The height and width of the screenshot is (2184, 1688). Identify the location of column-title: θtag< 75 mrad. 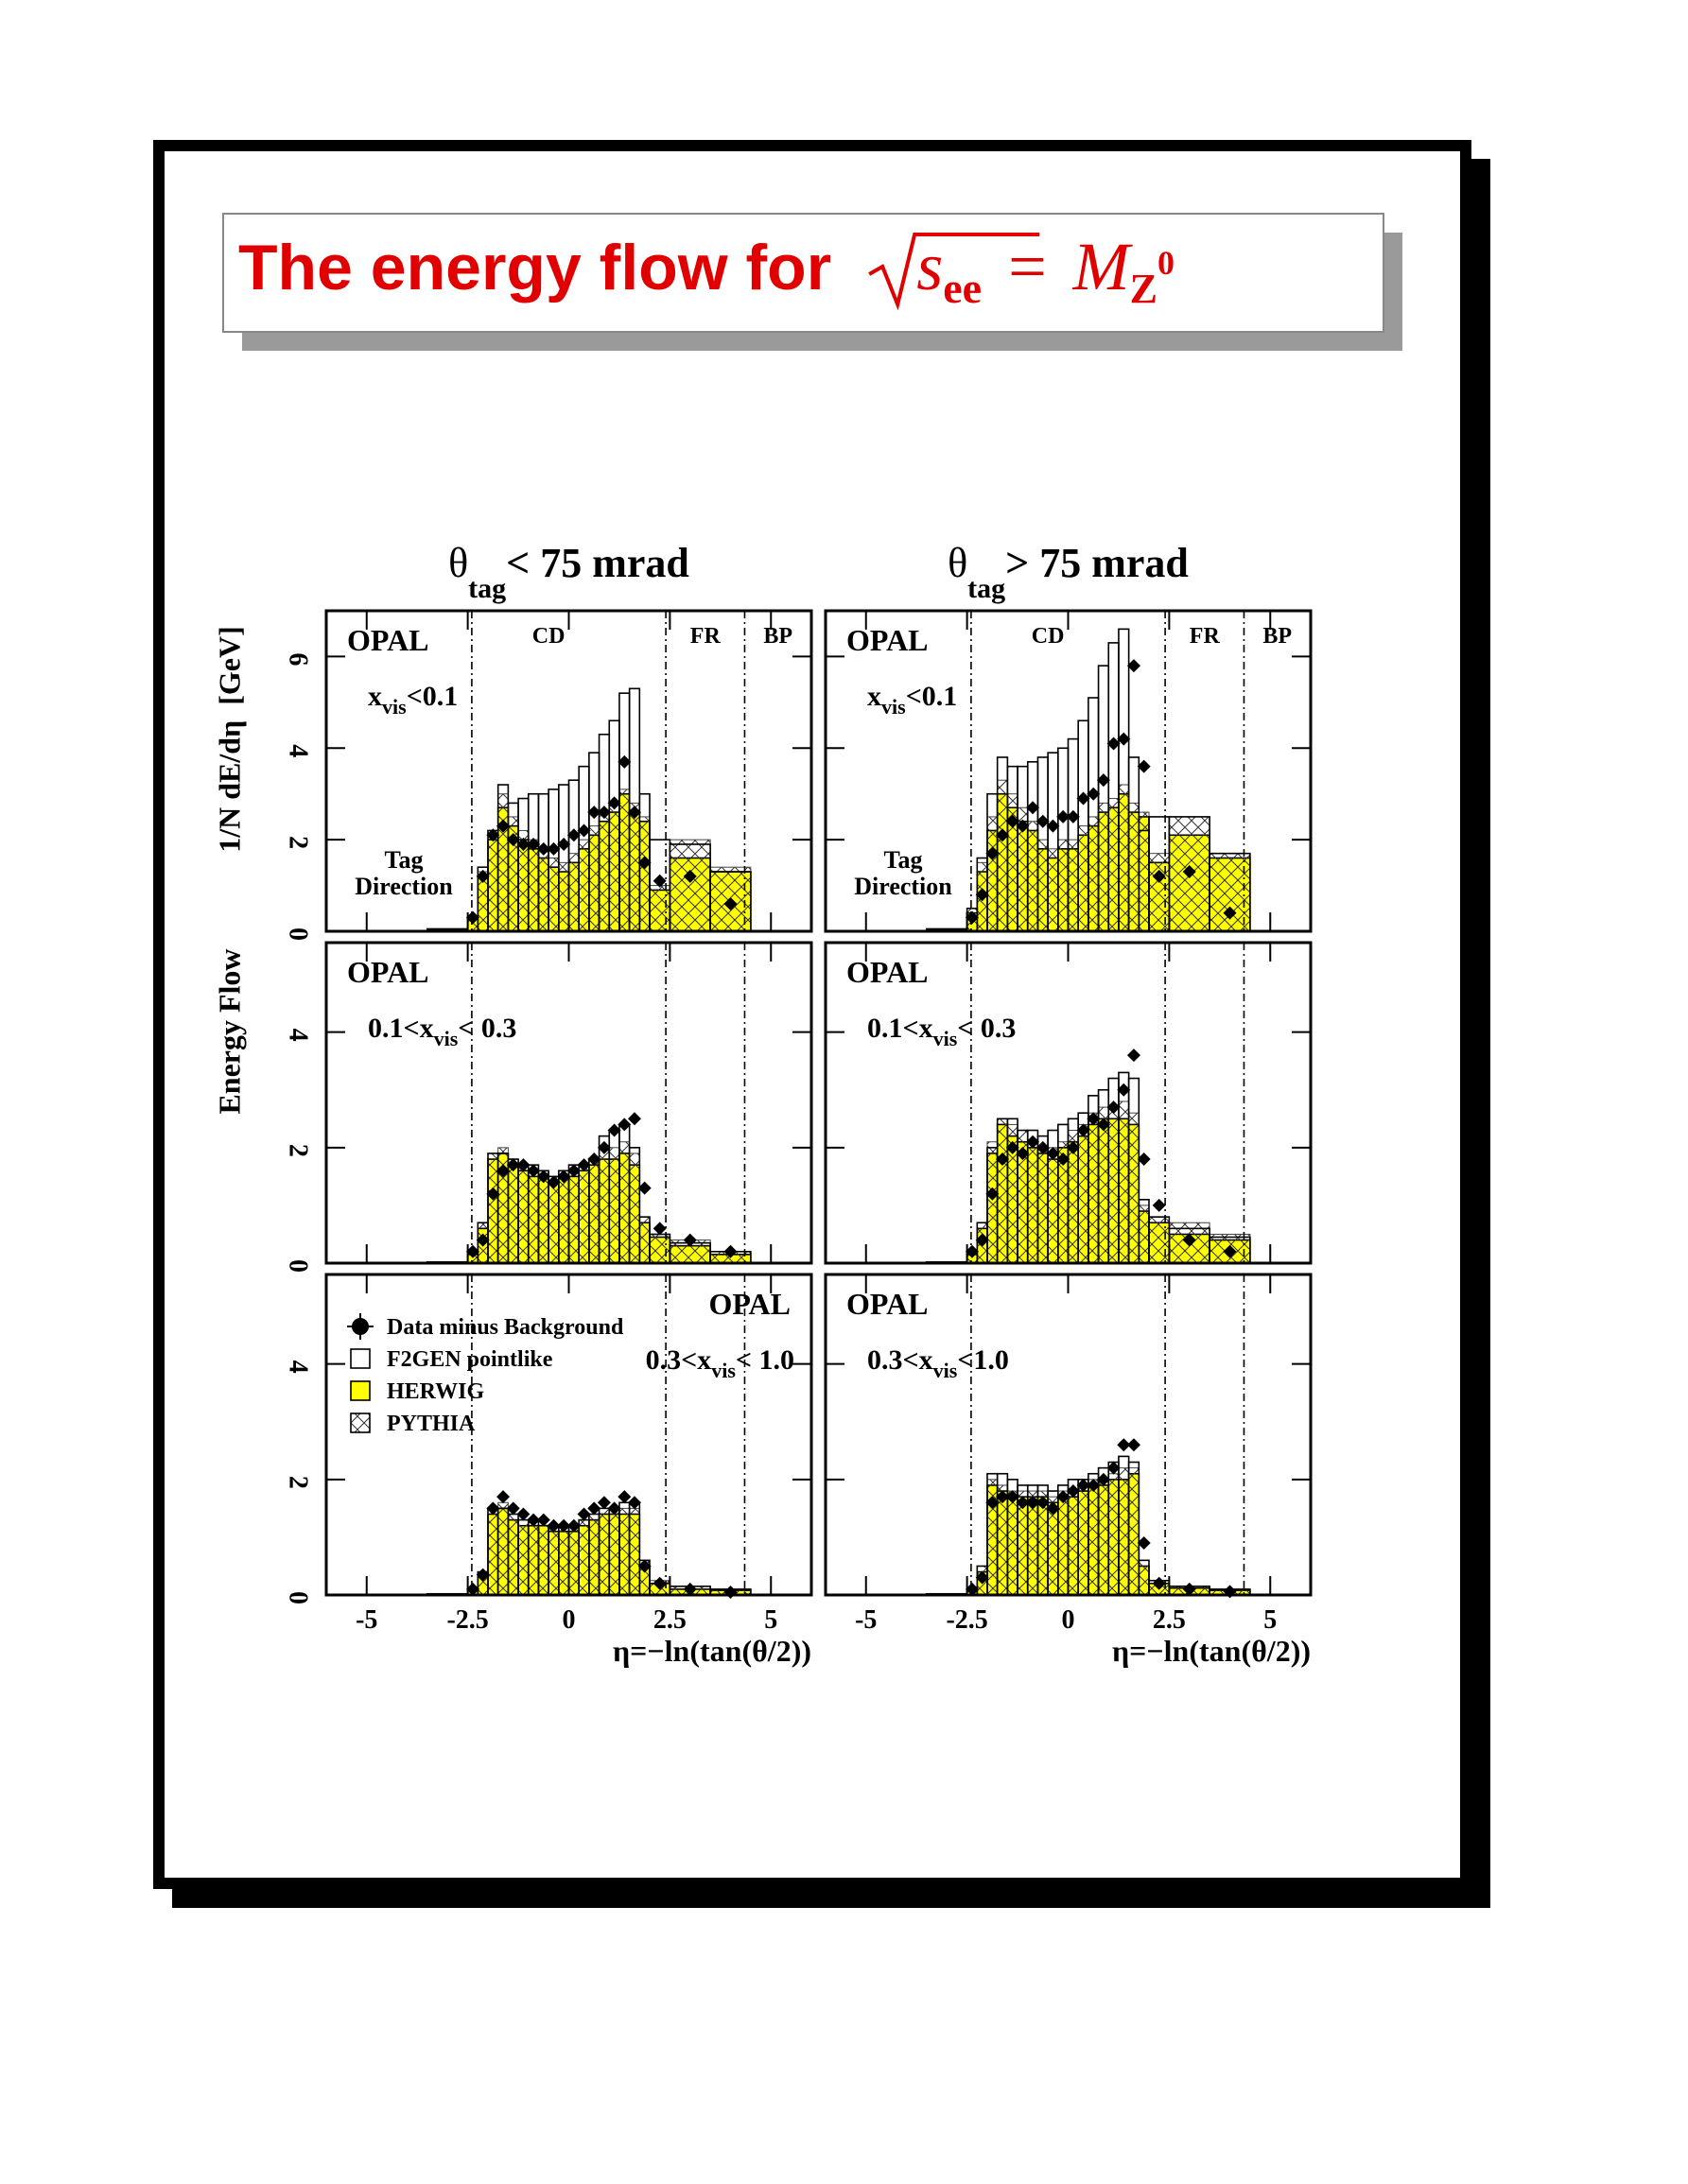
(568, 572).